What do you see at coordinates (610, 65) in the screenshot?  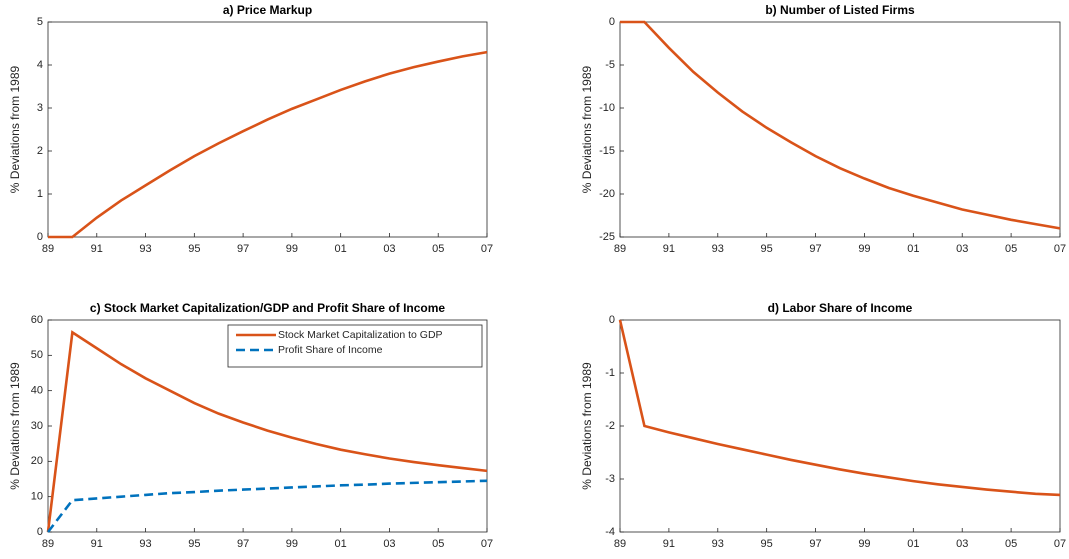 I see `y-tick-label: -5` at bounding box center [610, 65].